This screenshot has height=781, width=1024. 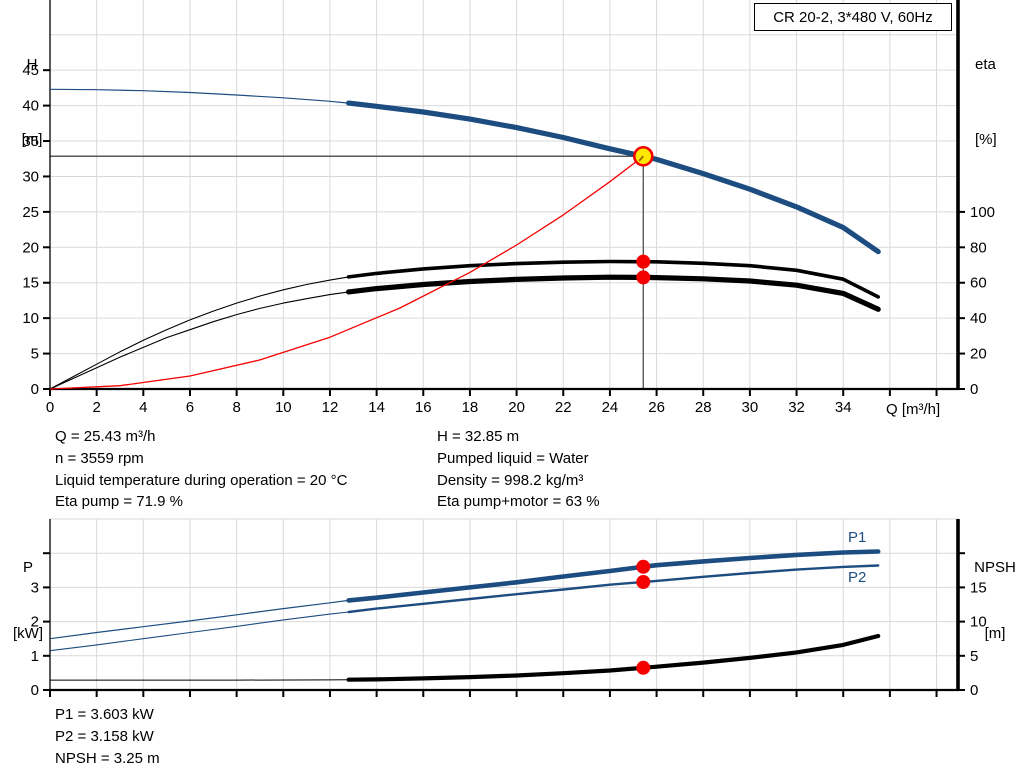 What do you see at coordinates (32, 64) in the screenshot?
I see `h-axis-symbol: H` at bounding box center [32, 64].